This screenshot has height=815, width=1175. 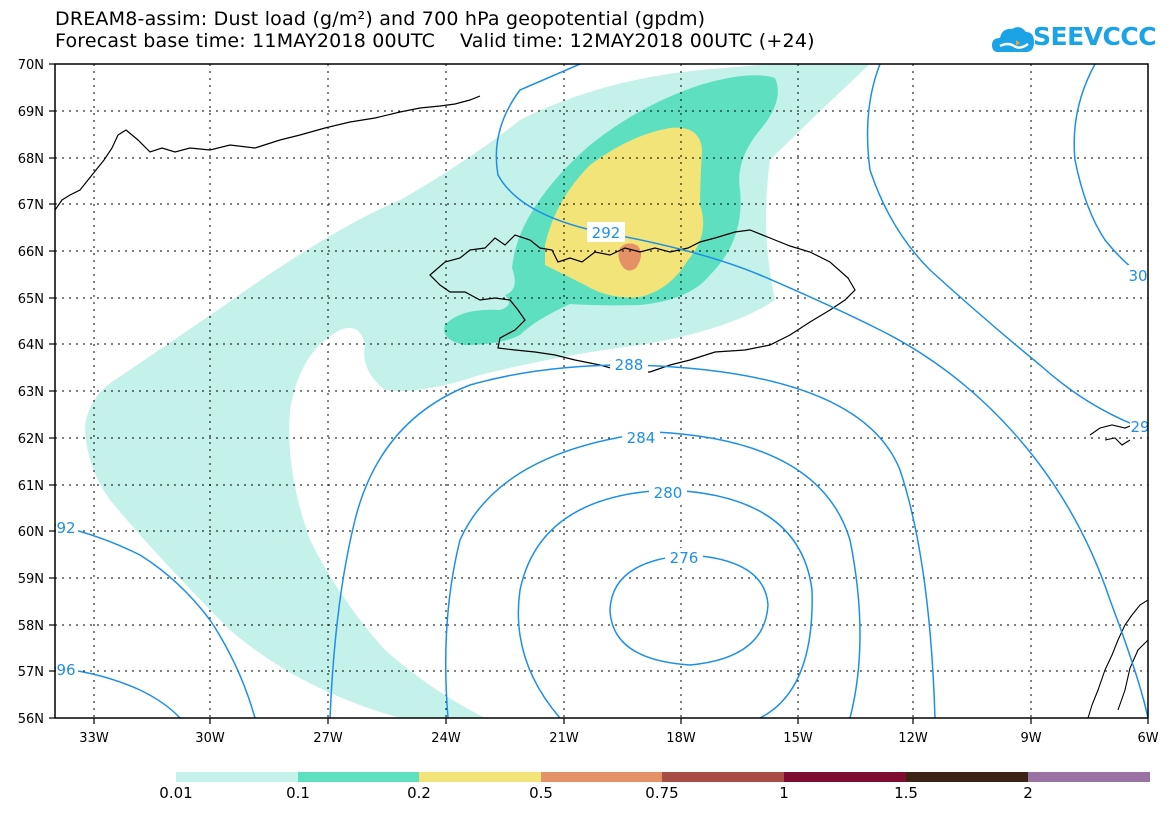 What do you see at coordinates (328, 738) in the screenshot?
I see `lon-label-27w: 27W` at bounding box center [328, 738].